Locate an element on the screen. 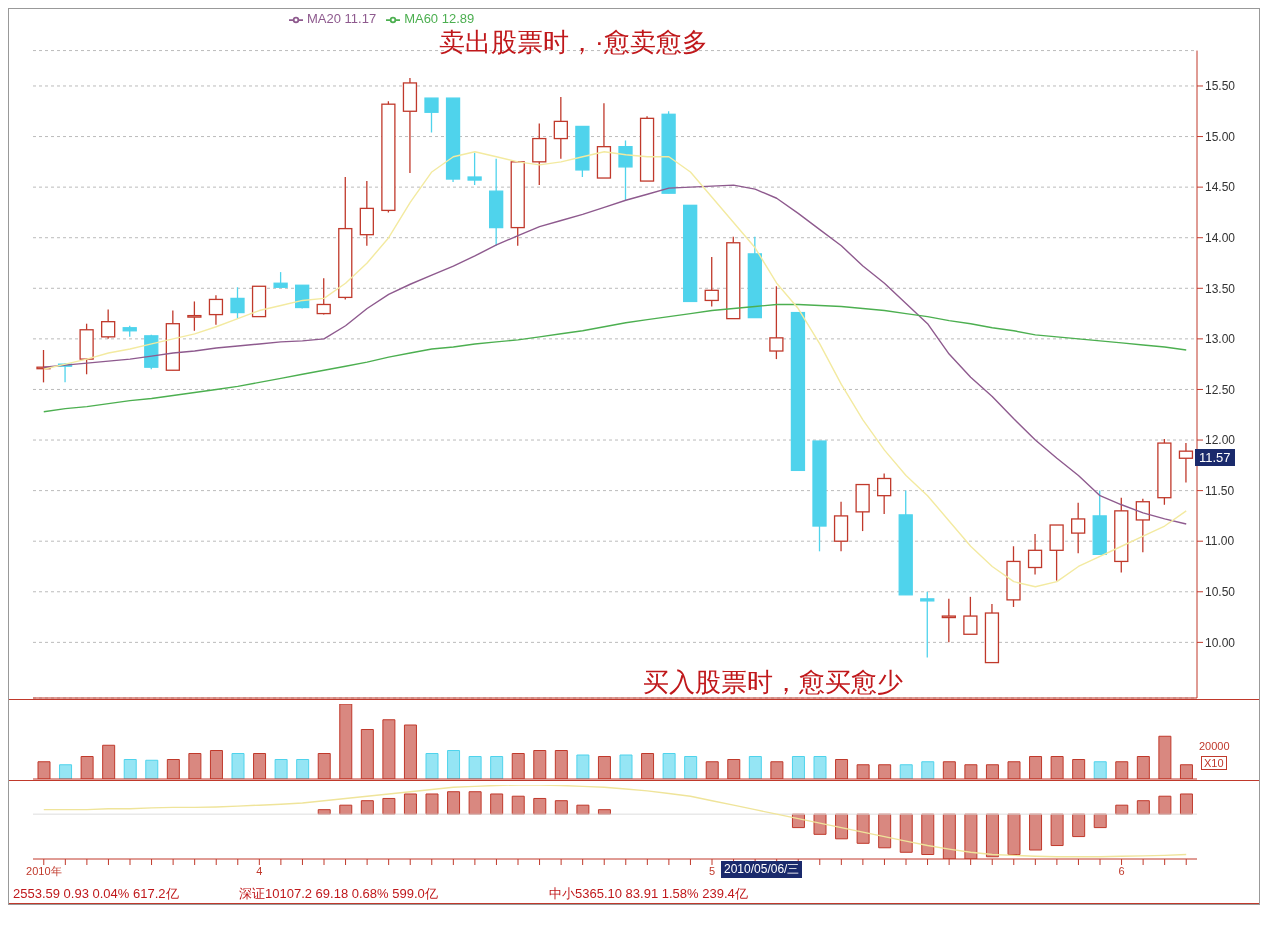 The height and width of the screenshot is (938, 1280). y-tick-label: 14.00 is located at coordinates (1220, 237).